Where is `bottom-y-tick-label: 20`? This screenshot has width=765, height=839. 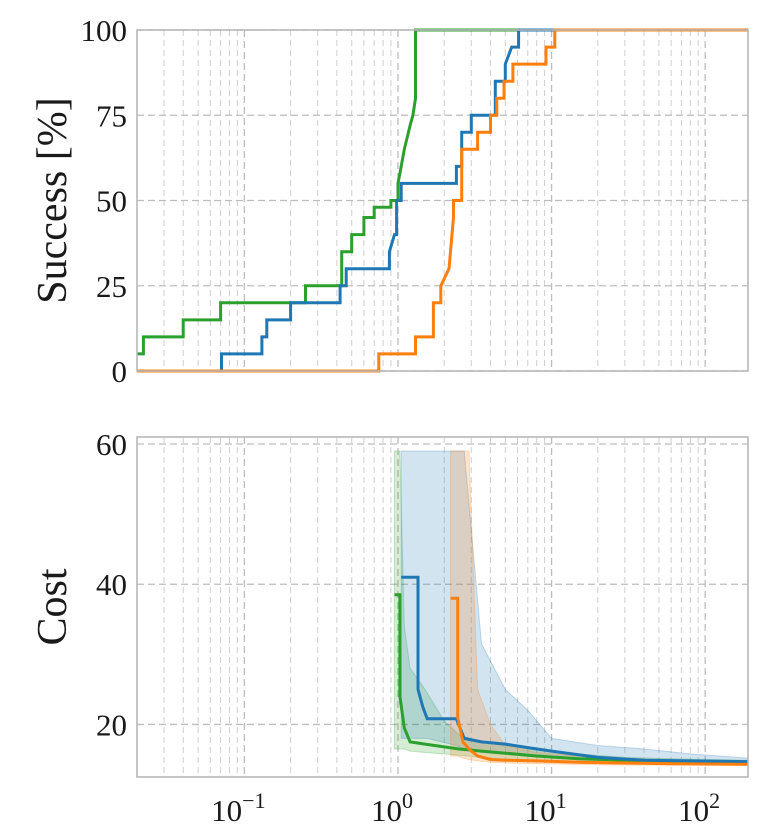 bottom-y-tick-label: 20 is located at coordinates (111, 724).